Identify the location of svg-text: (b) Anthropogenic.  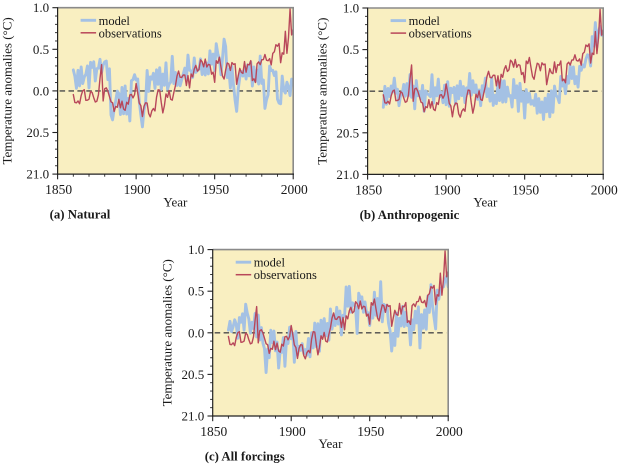
(410, 215).